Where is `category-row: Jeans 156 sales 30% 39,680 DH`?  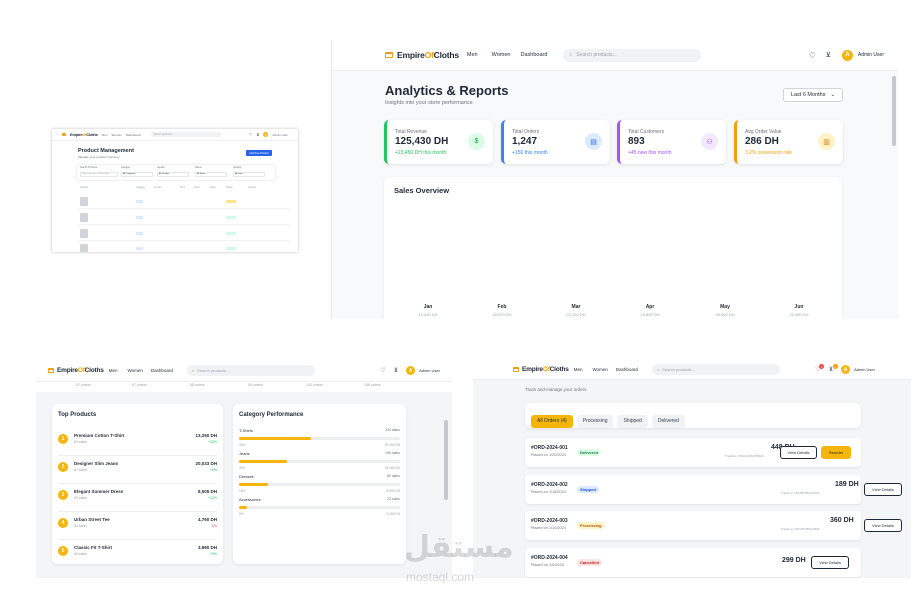
category-row: Jeans 156 sales 30% 39,680 DH is located at coordinates (319, 460).